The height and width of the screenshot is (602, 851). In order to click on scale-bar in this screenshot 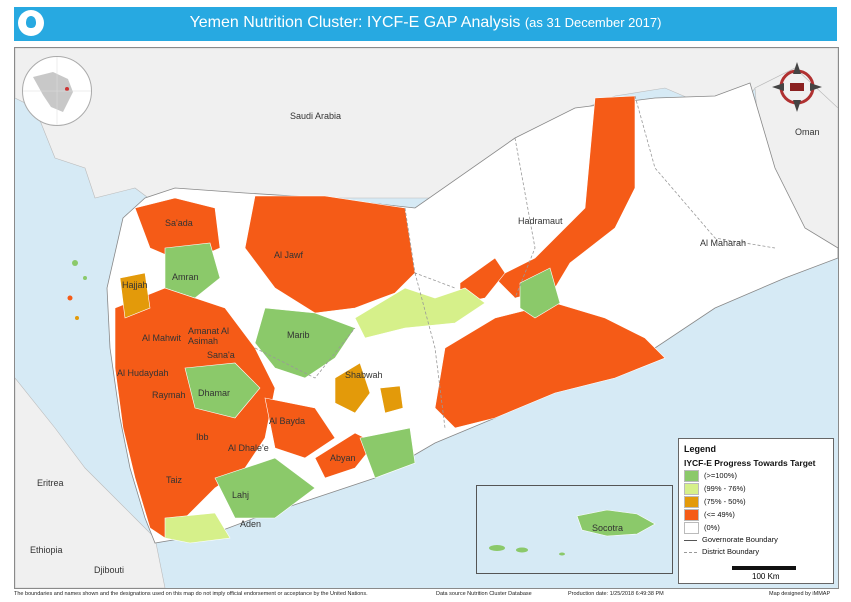, I will do `click(764, 568)`.